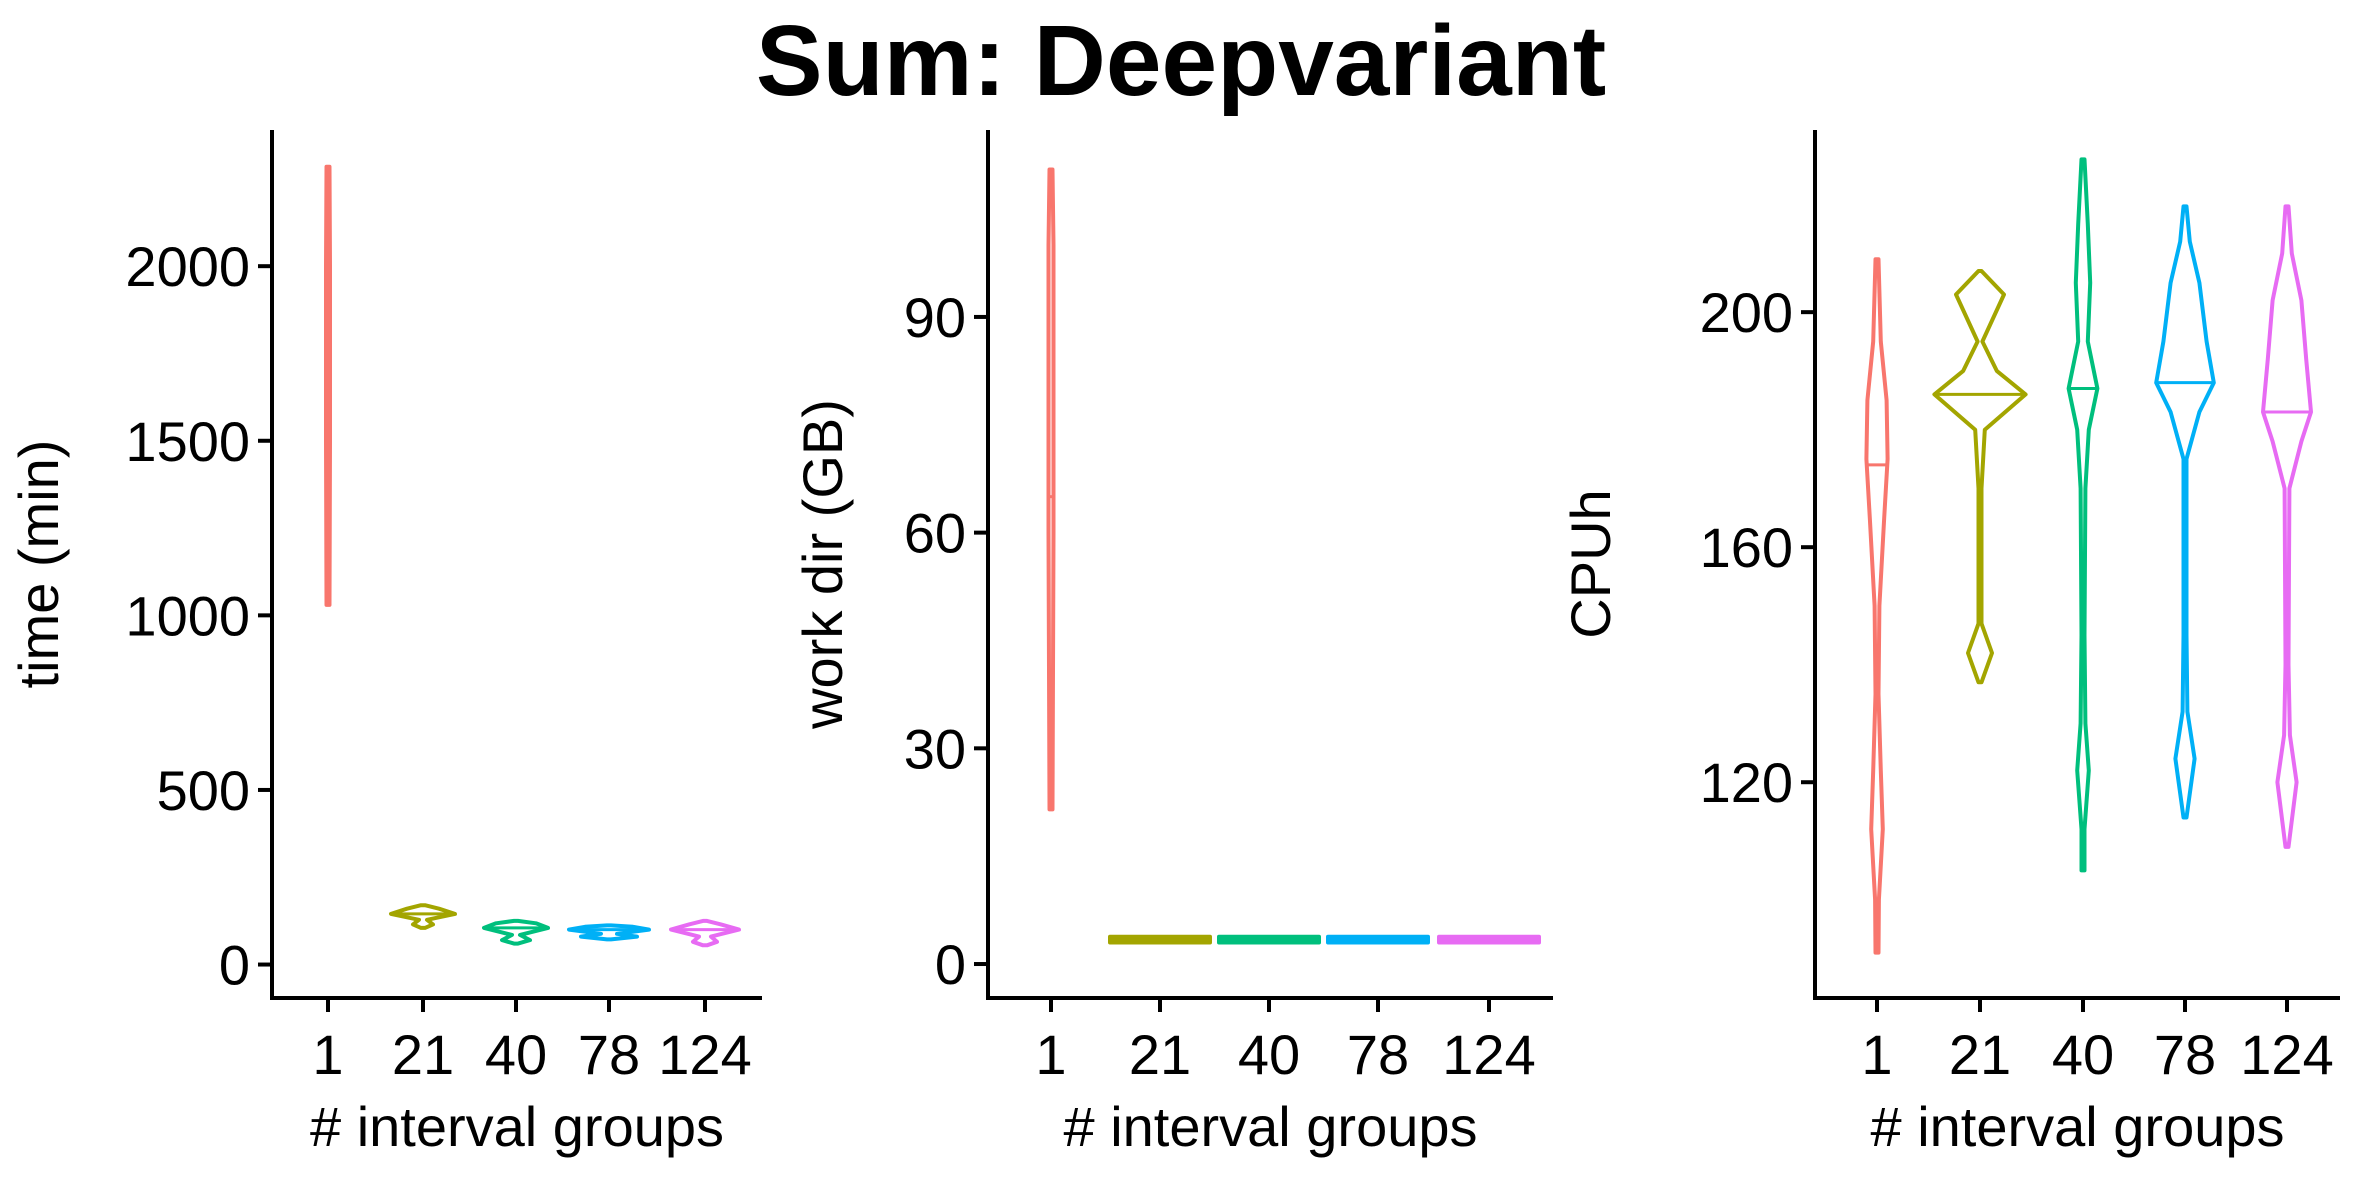 The image size is (2362, 1181). I want to click on y-tick-label: 90, so click(935, 317).